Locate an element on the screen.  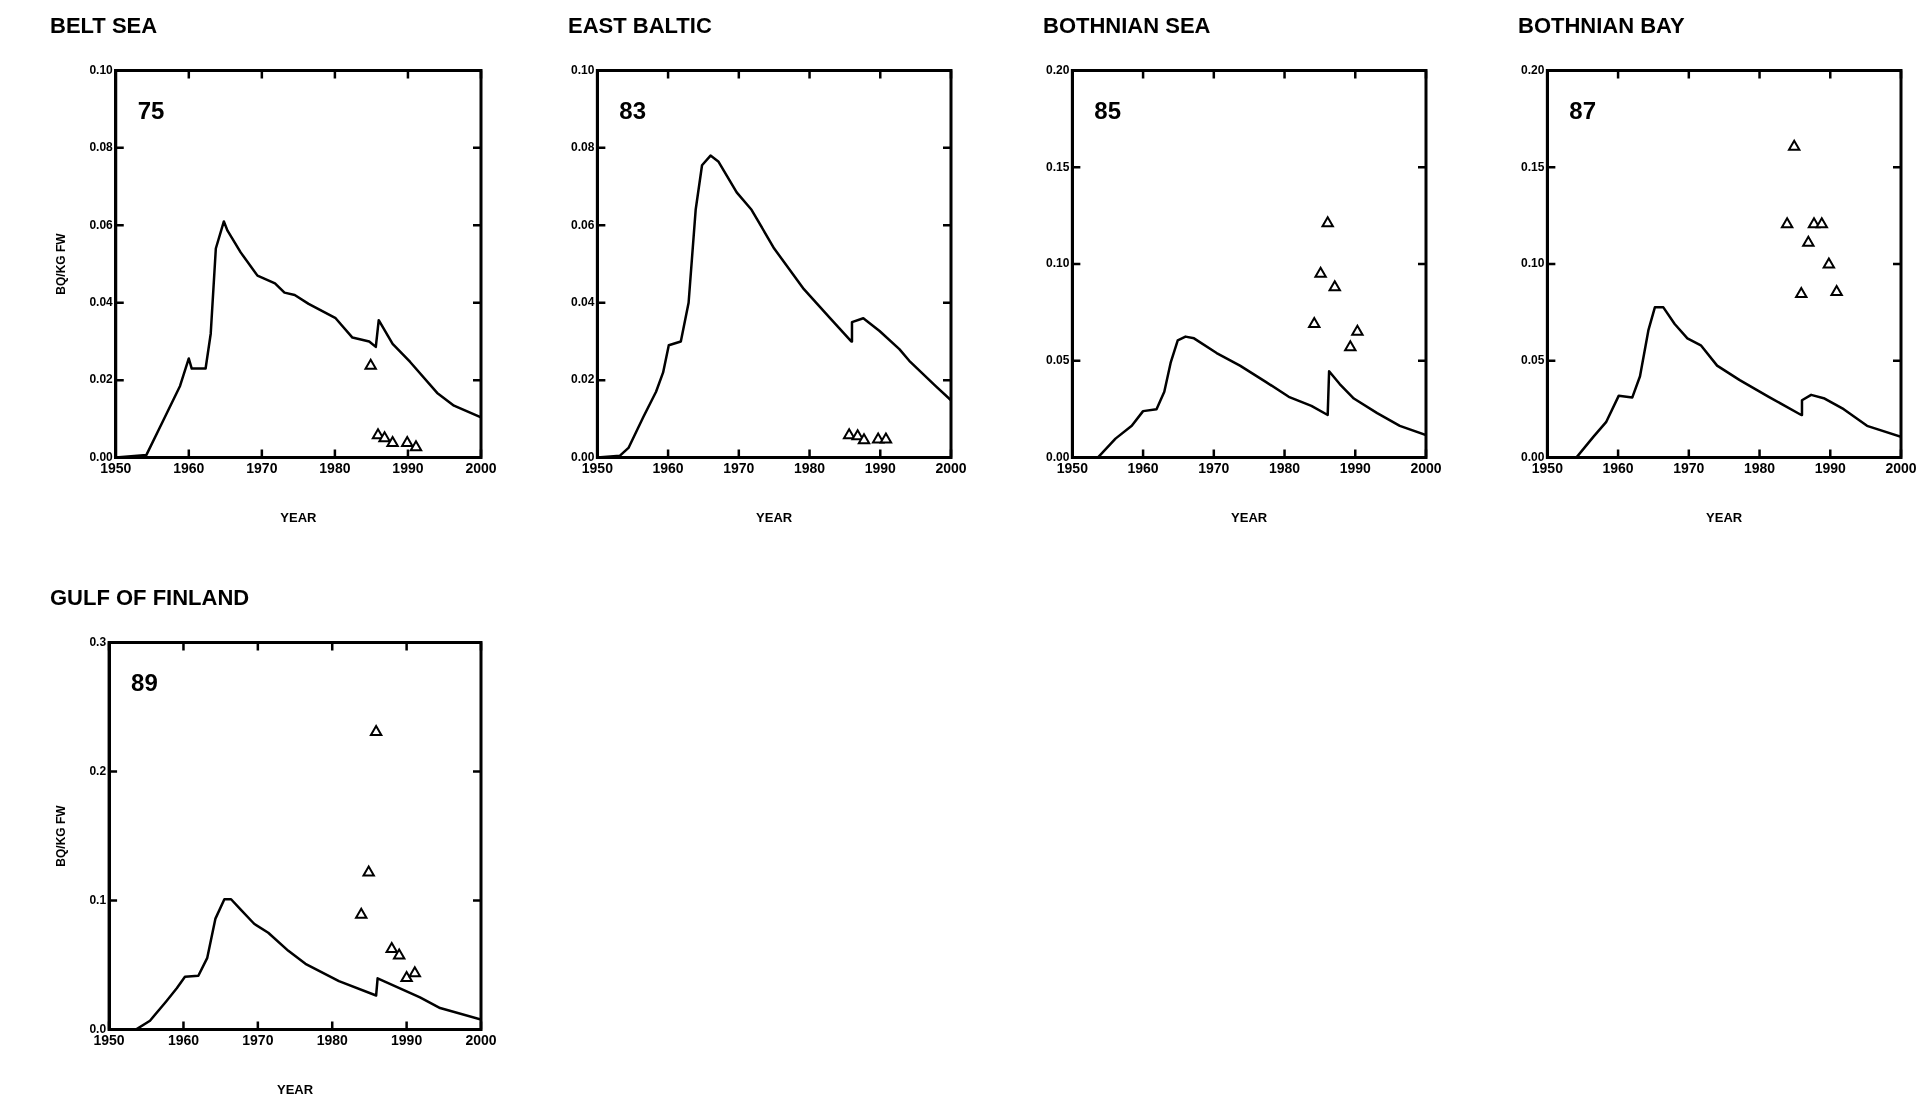
chart-title: EAST BALTIC is located at coordinates (640, 26).